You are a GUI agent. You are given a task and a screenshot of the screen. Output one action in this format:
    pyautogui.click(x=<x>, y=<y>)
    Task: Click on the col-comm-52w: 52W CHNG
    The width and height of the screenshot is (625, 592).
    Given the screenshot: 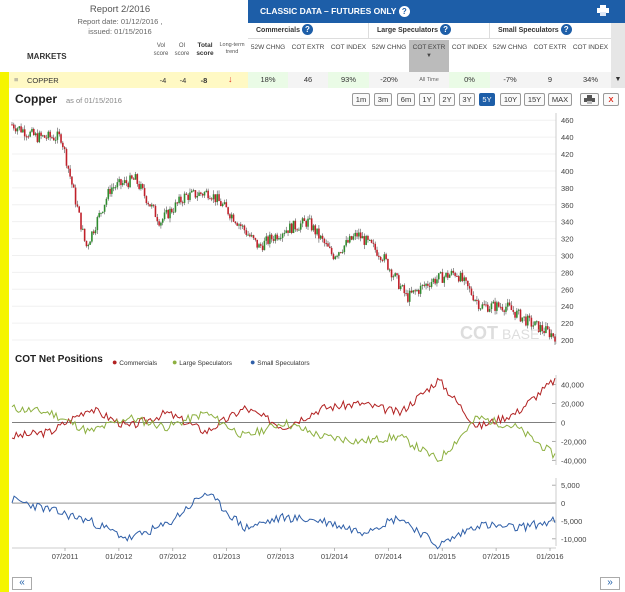 What is the action you would take?
    pyautogui.click(x=268, y=47)
    